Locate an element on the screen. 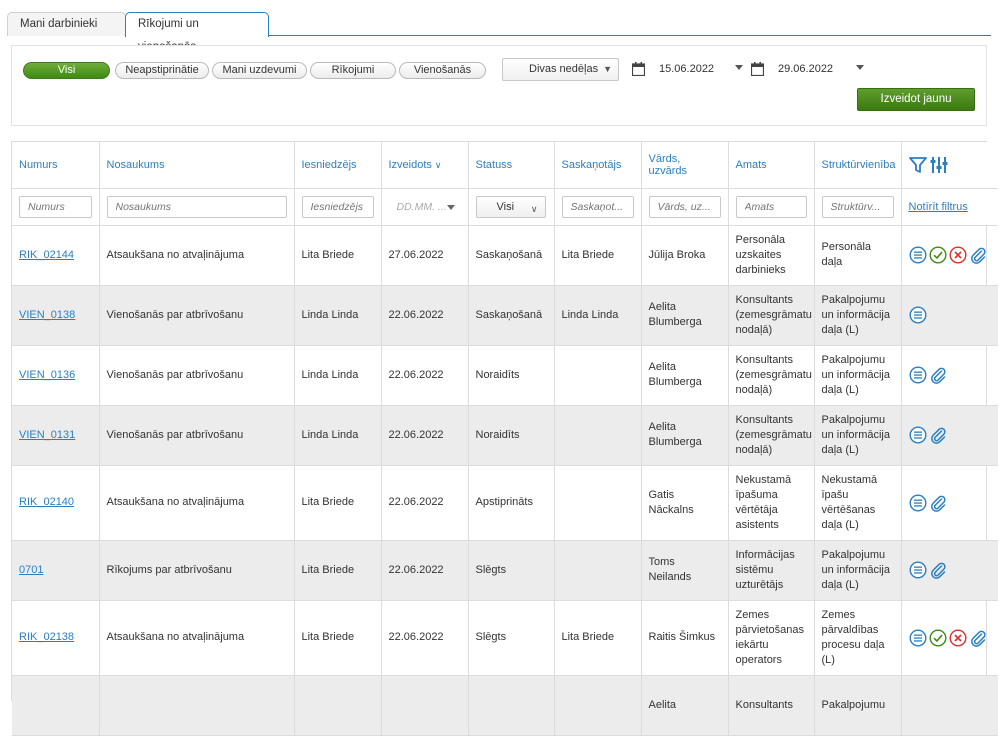  table-row: Aelita Konsultants Pakalpojumu is located at coordinates (505, 705).